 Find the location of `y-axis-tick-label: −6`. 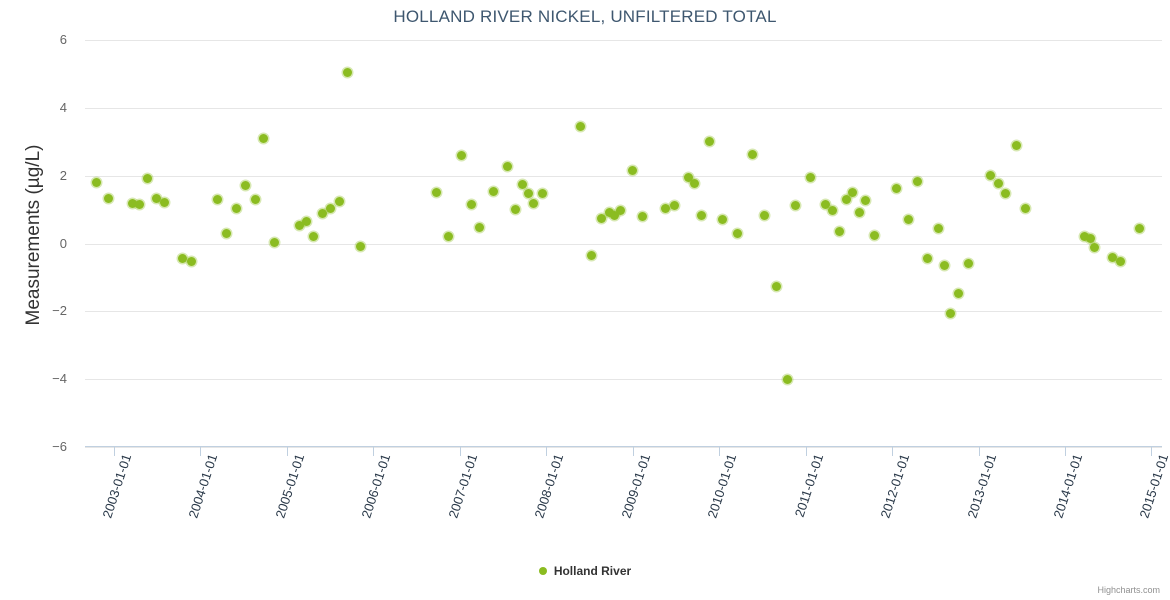

y-axis-tick-label: −6 is located at coordinates (59, 446).